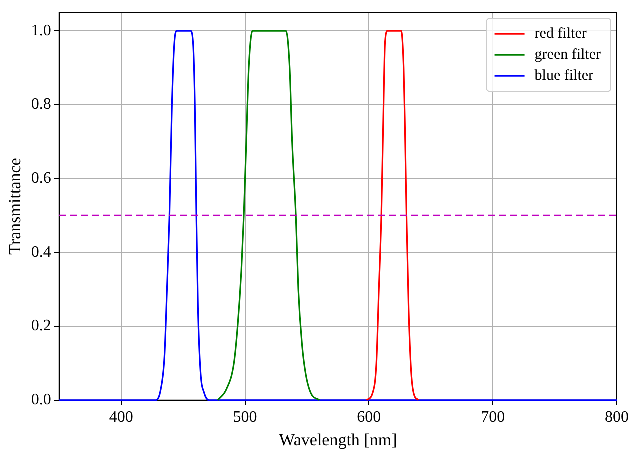  Describe the element at coordinates (41, 252) in the screenshot. I see `y-tick-label: 0.4` at that location.